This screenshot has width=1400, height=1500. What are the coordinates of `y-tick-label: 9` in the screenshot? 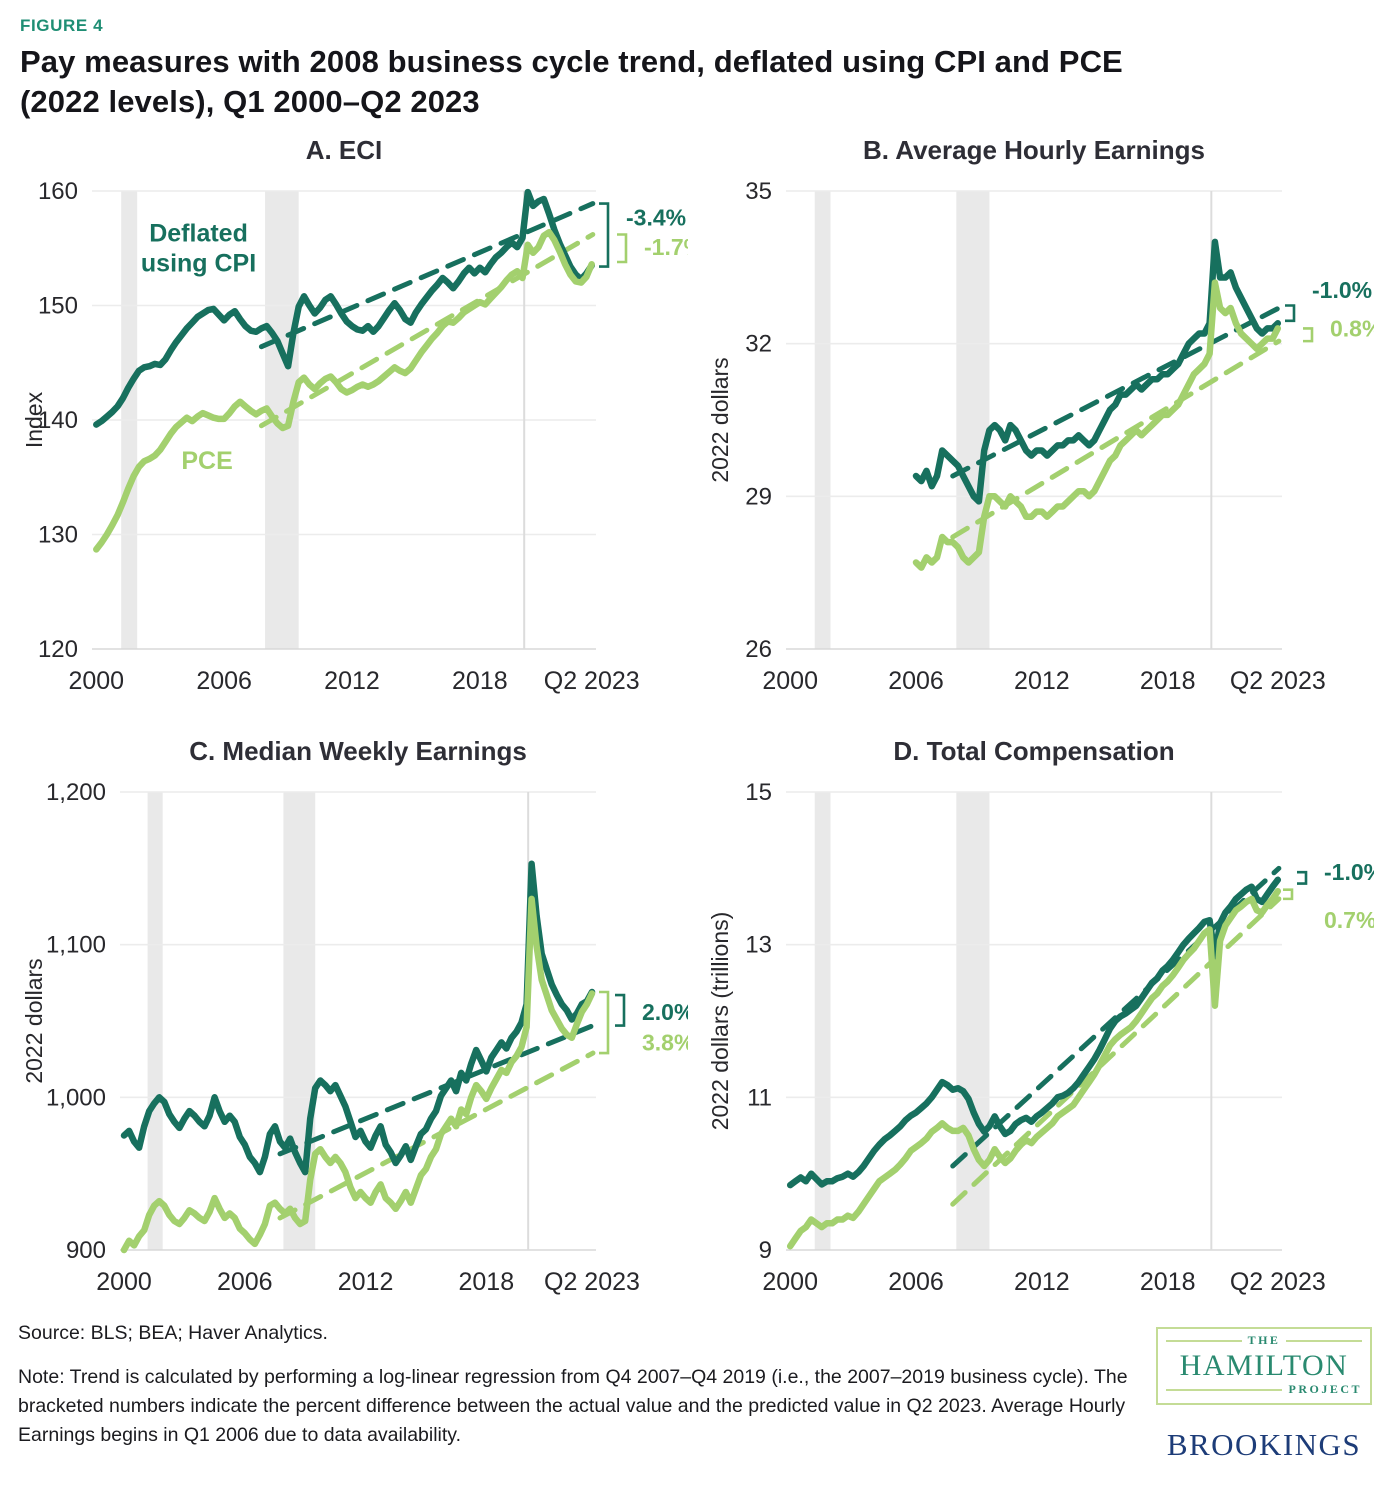 It's located at (765, 1250).